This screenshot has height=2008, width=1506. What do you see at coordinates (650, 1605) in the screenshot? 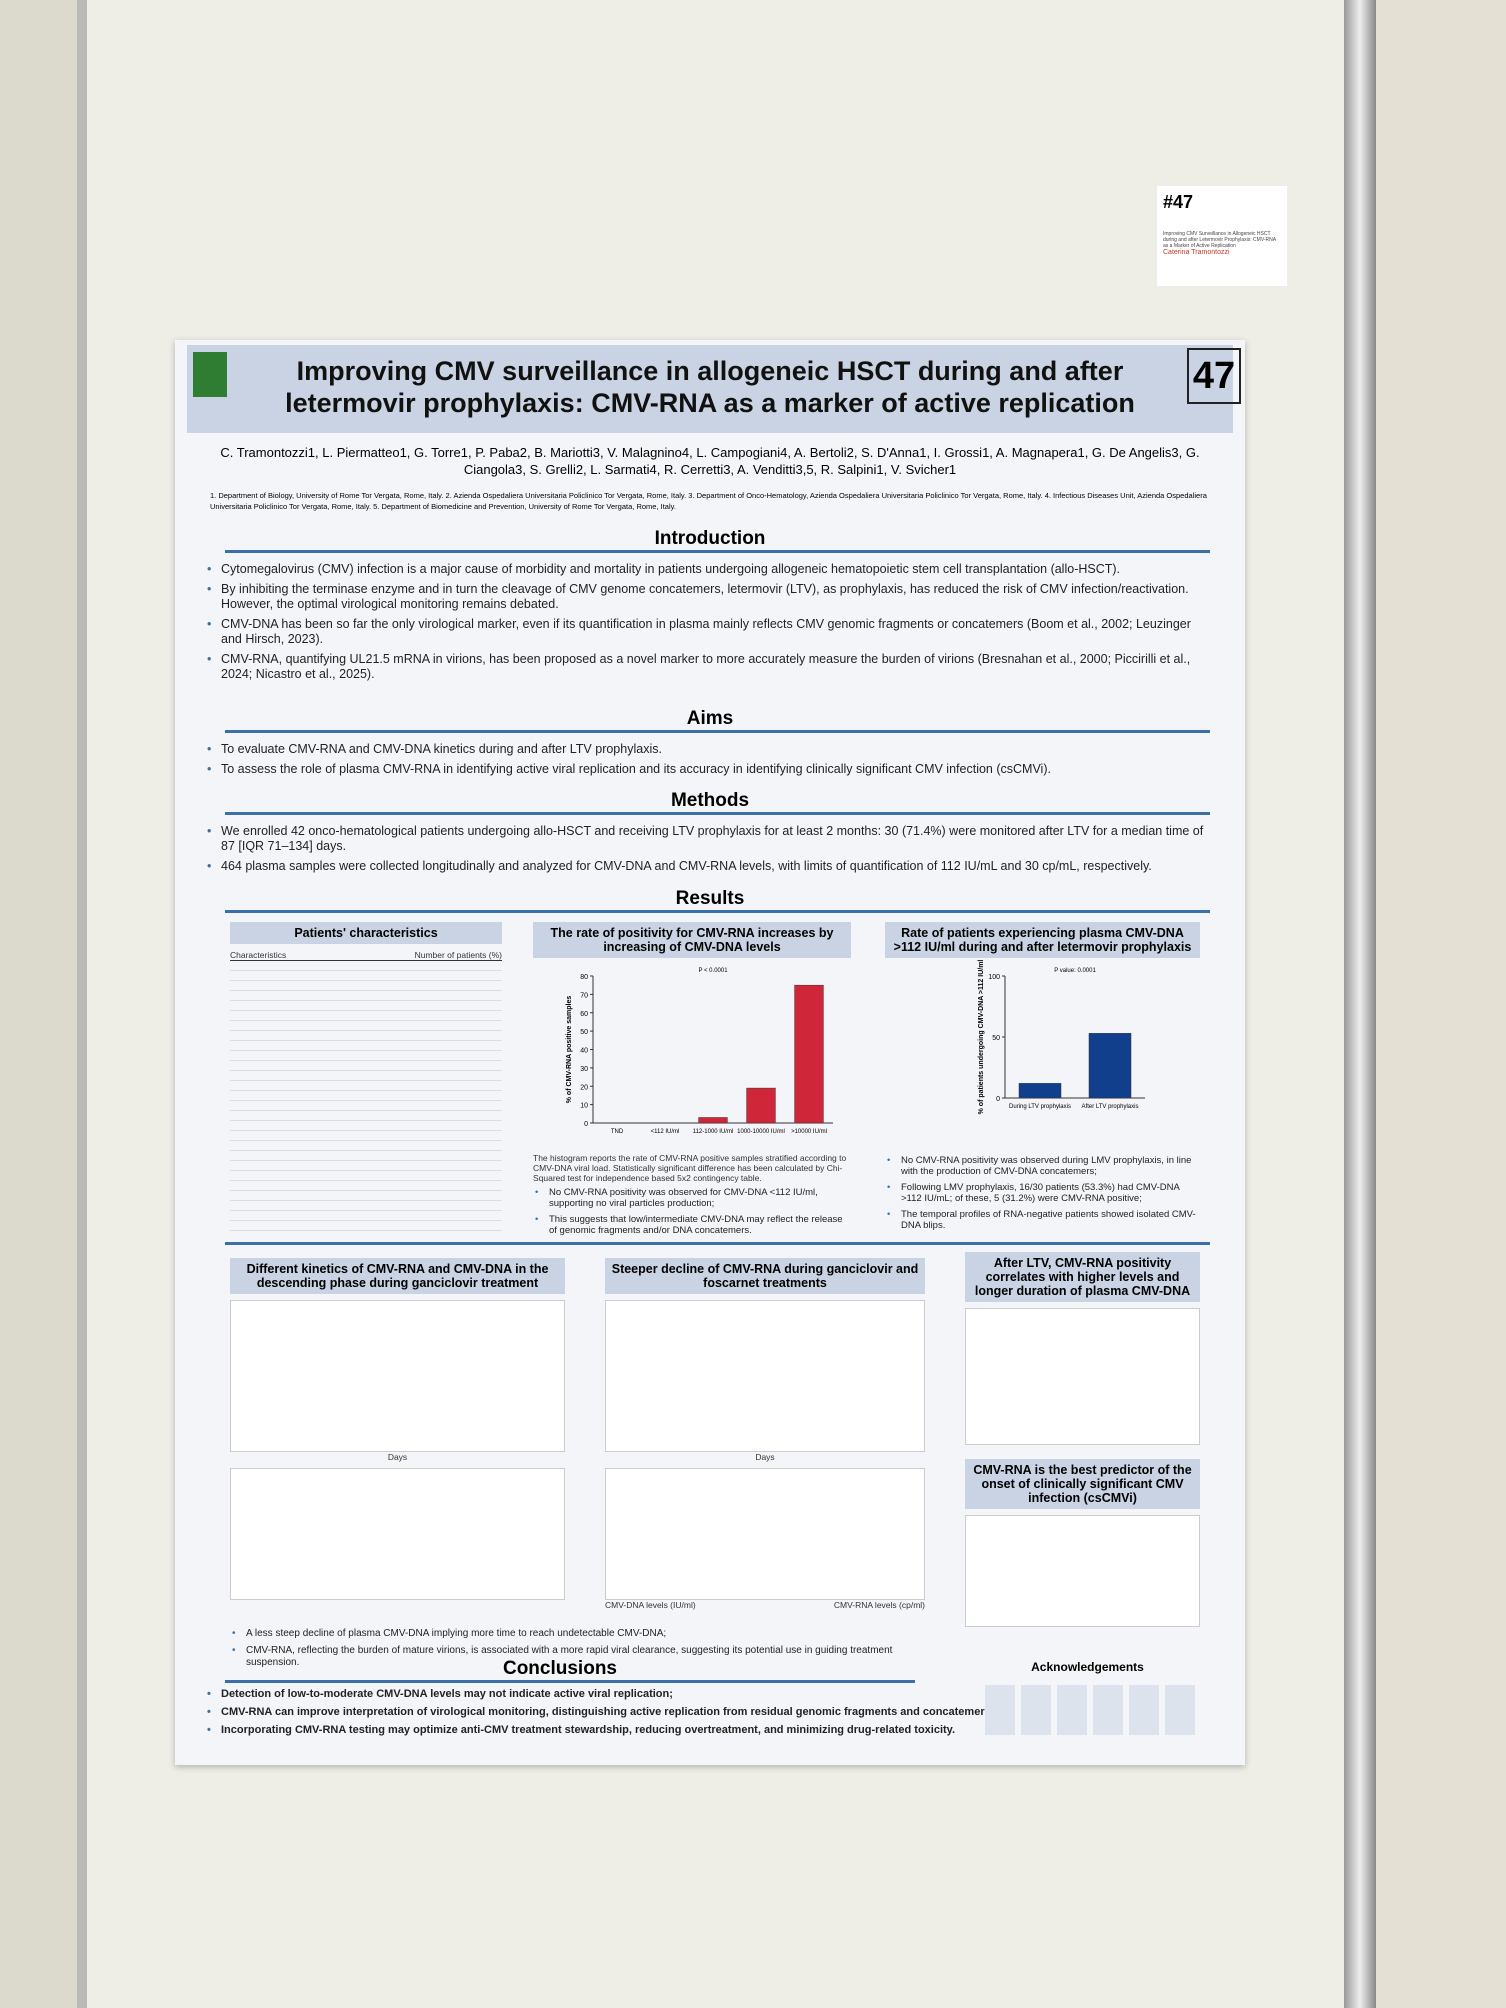
I see `axis-label: CMV-DNA levels (IU/ml)` at bounding box center [650, 1605].